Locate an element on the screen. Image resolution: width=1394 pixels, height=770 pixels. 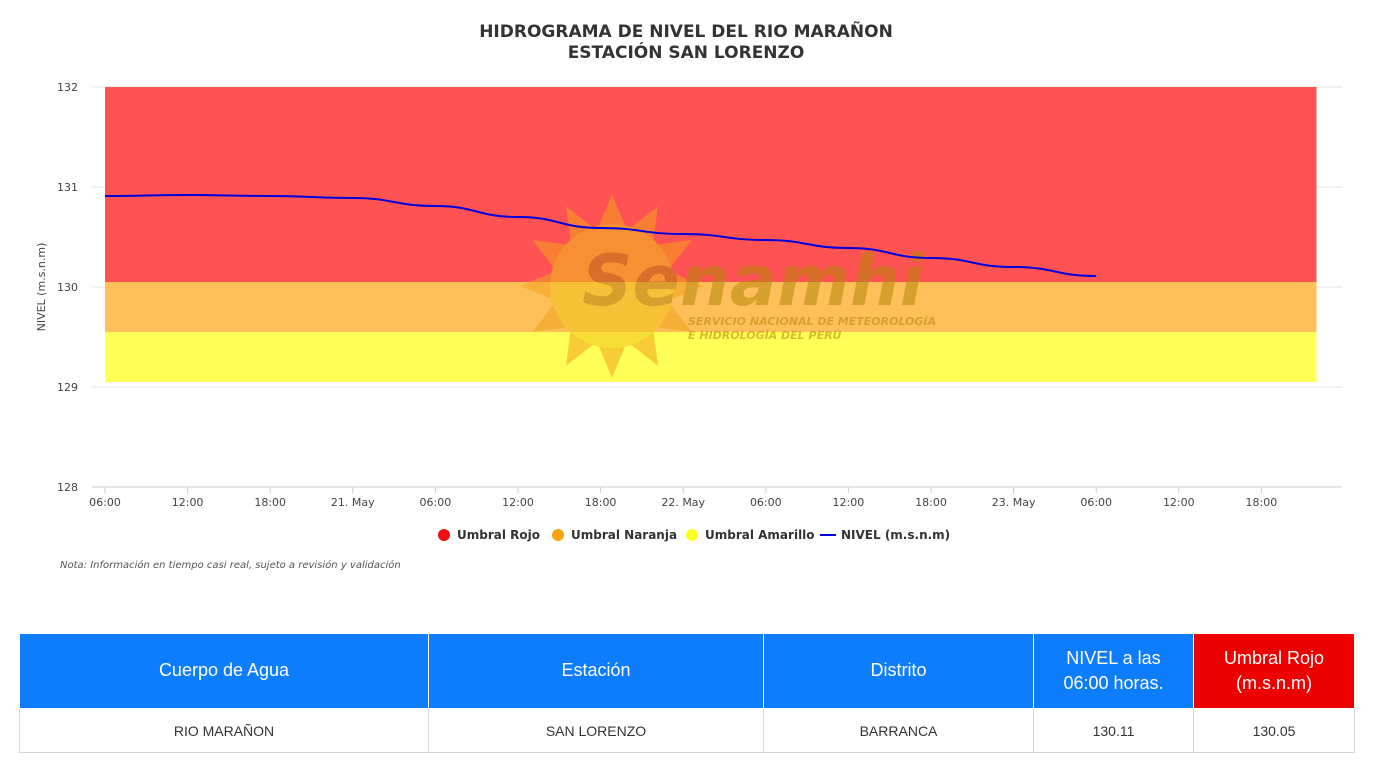
series-layer is located at coordinates (600, 235).